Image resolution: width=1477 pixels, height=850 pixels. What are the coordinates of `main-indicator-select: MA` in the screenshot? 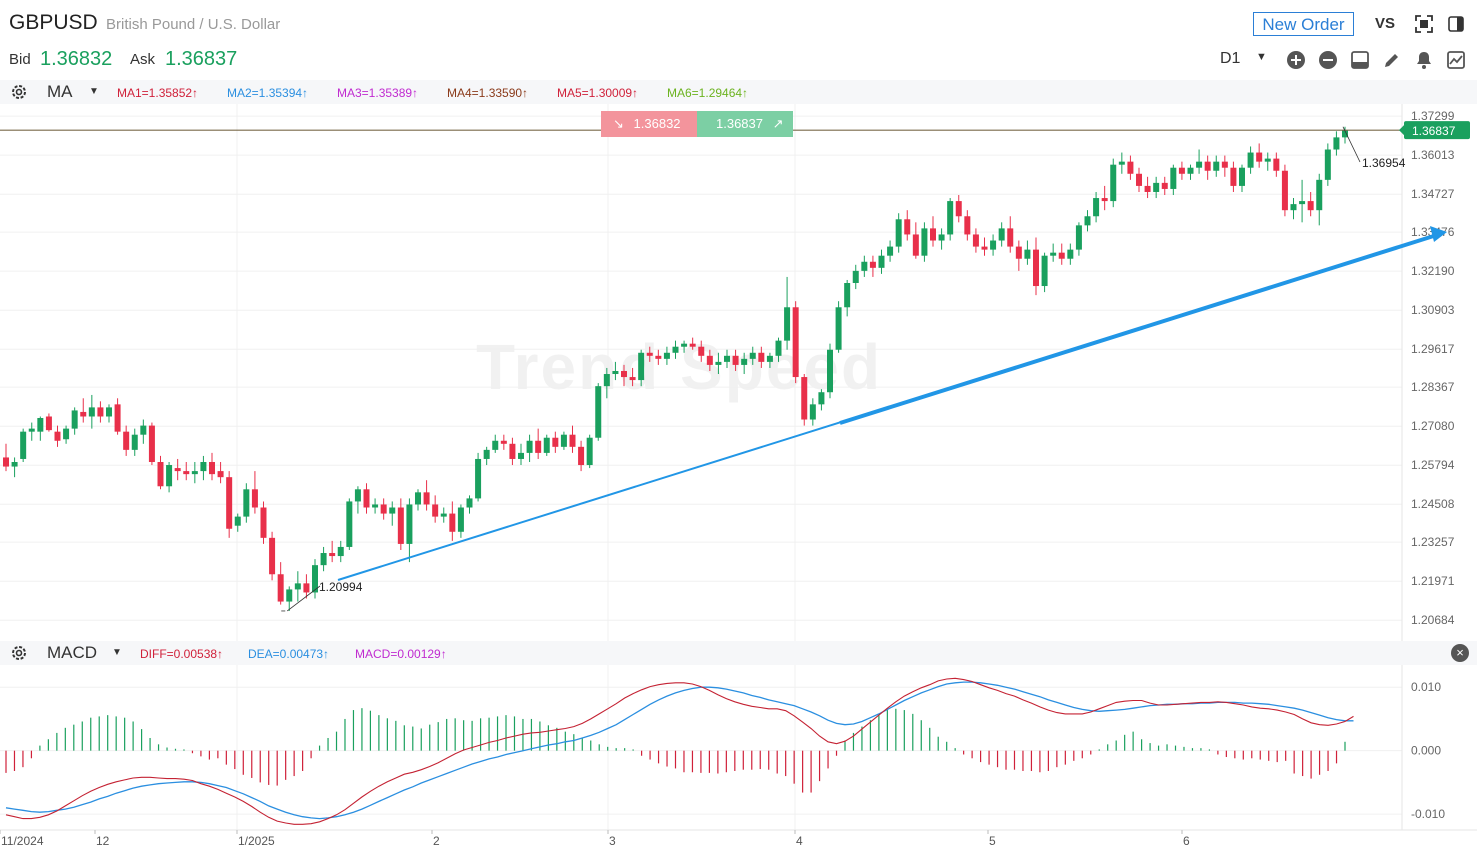 It's located at (60, 91).